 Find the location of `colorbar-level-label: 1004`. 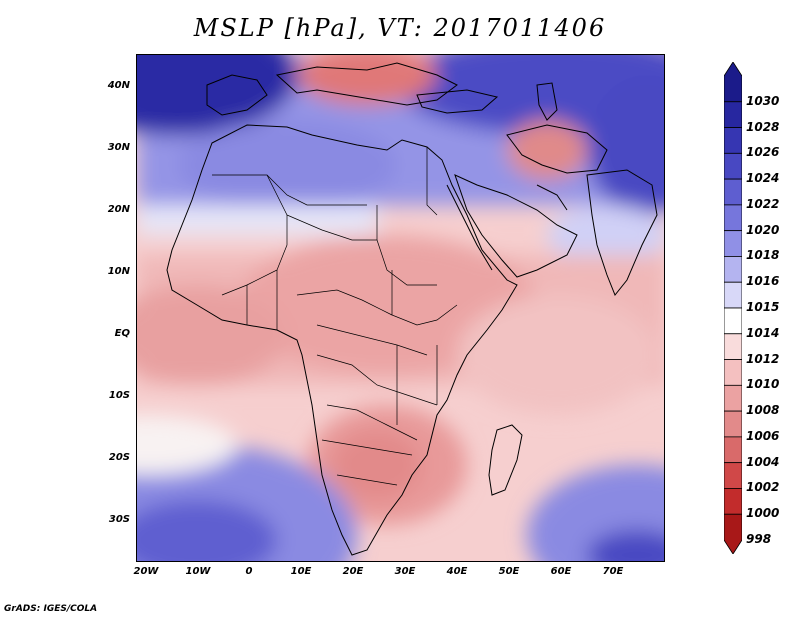

colorbar-level-label: 1004 is located at coordinates (763, 461).